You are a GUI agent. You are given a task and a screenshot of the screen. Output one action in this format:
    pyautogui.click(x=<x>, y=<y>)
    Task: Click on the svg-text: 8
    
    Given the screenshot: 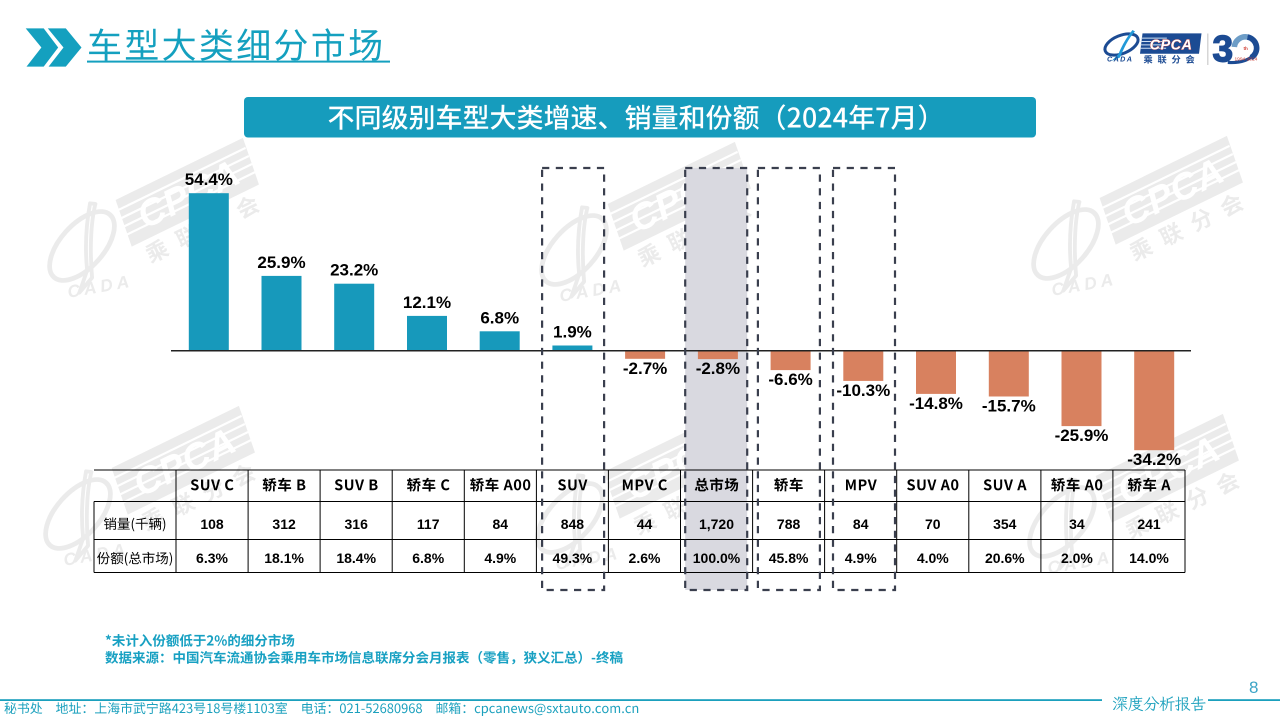 What is the action you would take?
    pyautogui.click(x=1253, y=687)
    